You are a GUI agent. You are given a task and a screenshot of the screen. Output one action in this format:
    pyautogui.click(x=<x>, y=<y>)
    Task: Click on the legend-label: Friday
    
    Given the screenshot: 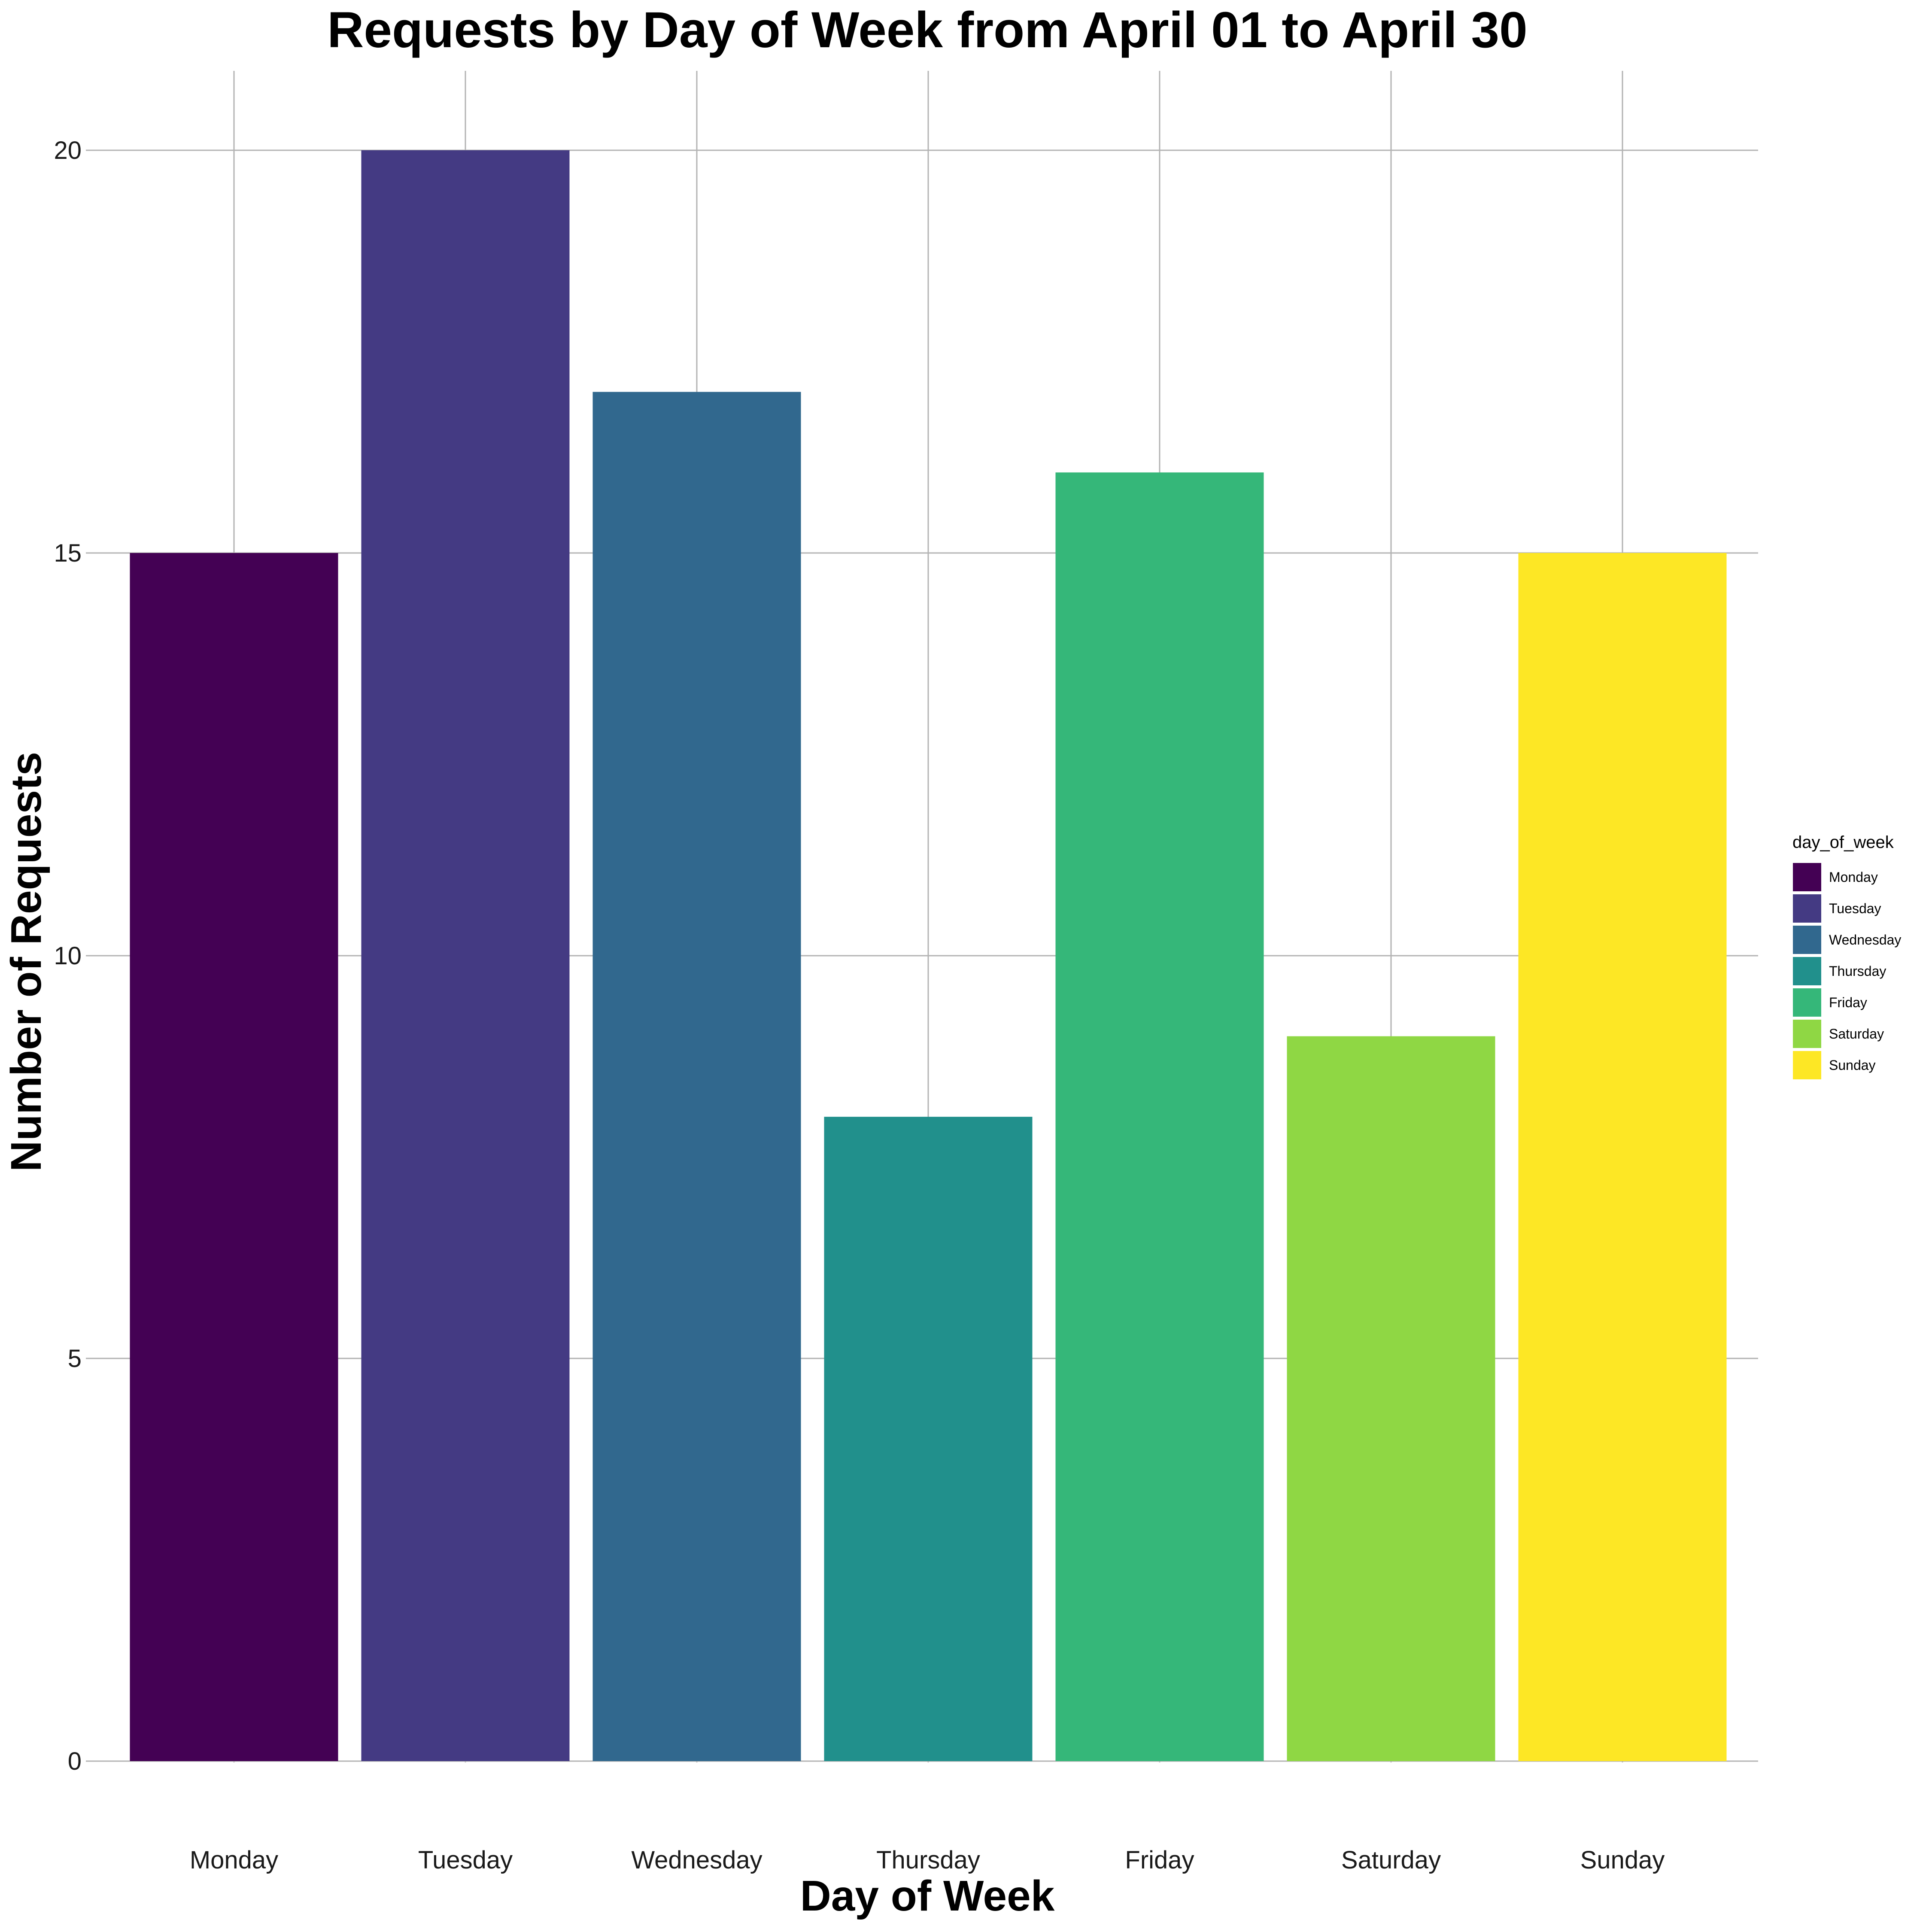 What is the action you would take?
    pyautogui.click(x=1848, y=1002)
    